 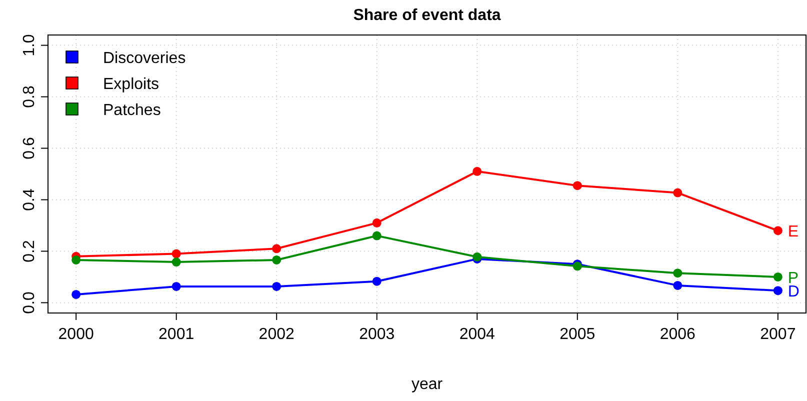 I want to click on y-tick-label: 1.0, so click(x=29, y=45).